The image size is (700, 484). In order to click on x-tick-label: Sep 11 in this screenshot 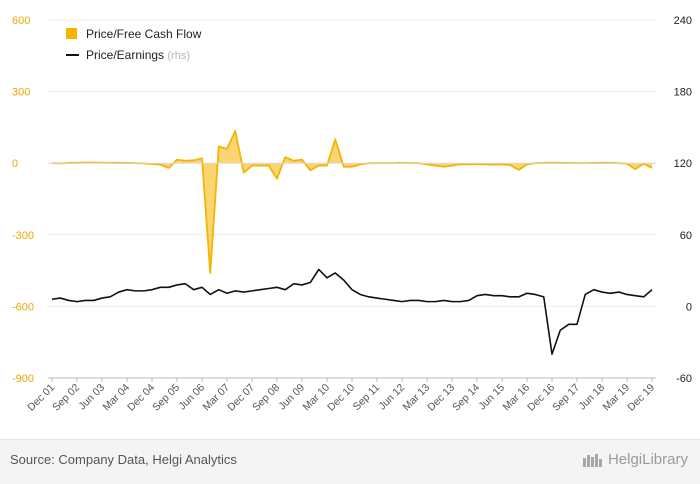, I will do `click(367, 398)`.